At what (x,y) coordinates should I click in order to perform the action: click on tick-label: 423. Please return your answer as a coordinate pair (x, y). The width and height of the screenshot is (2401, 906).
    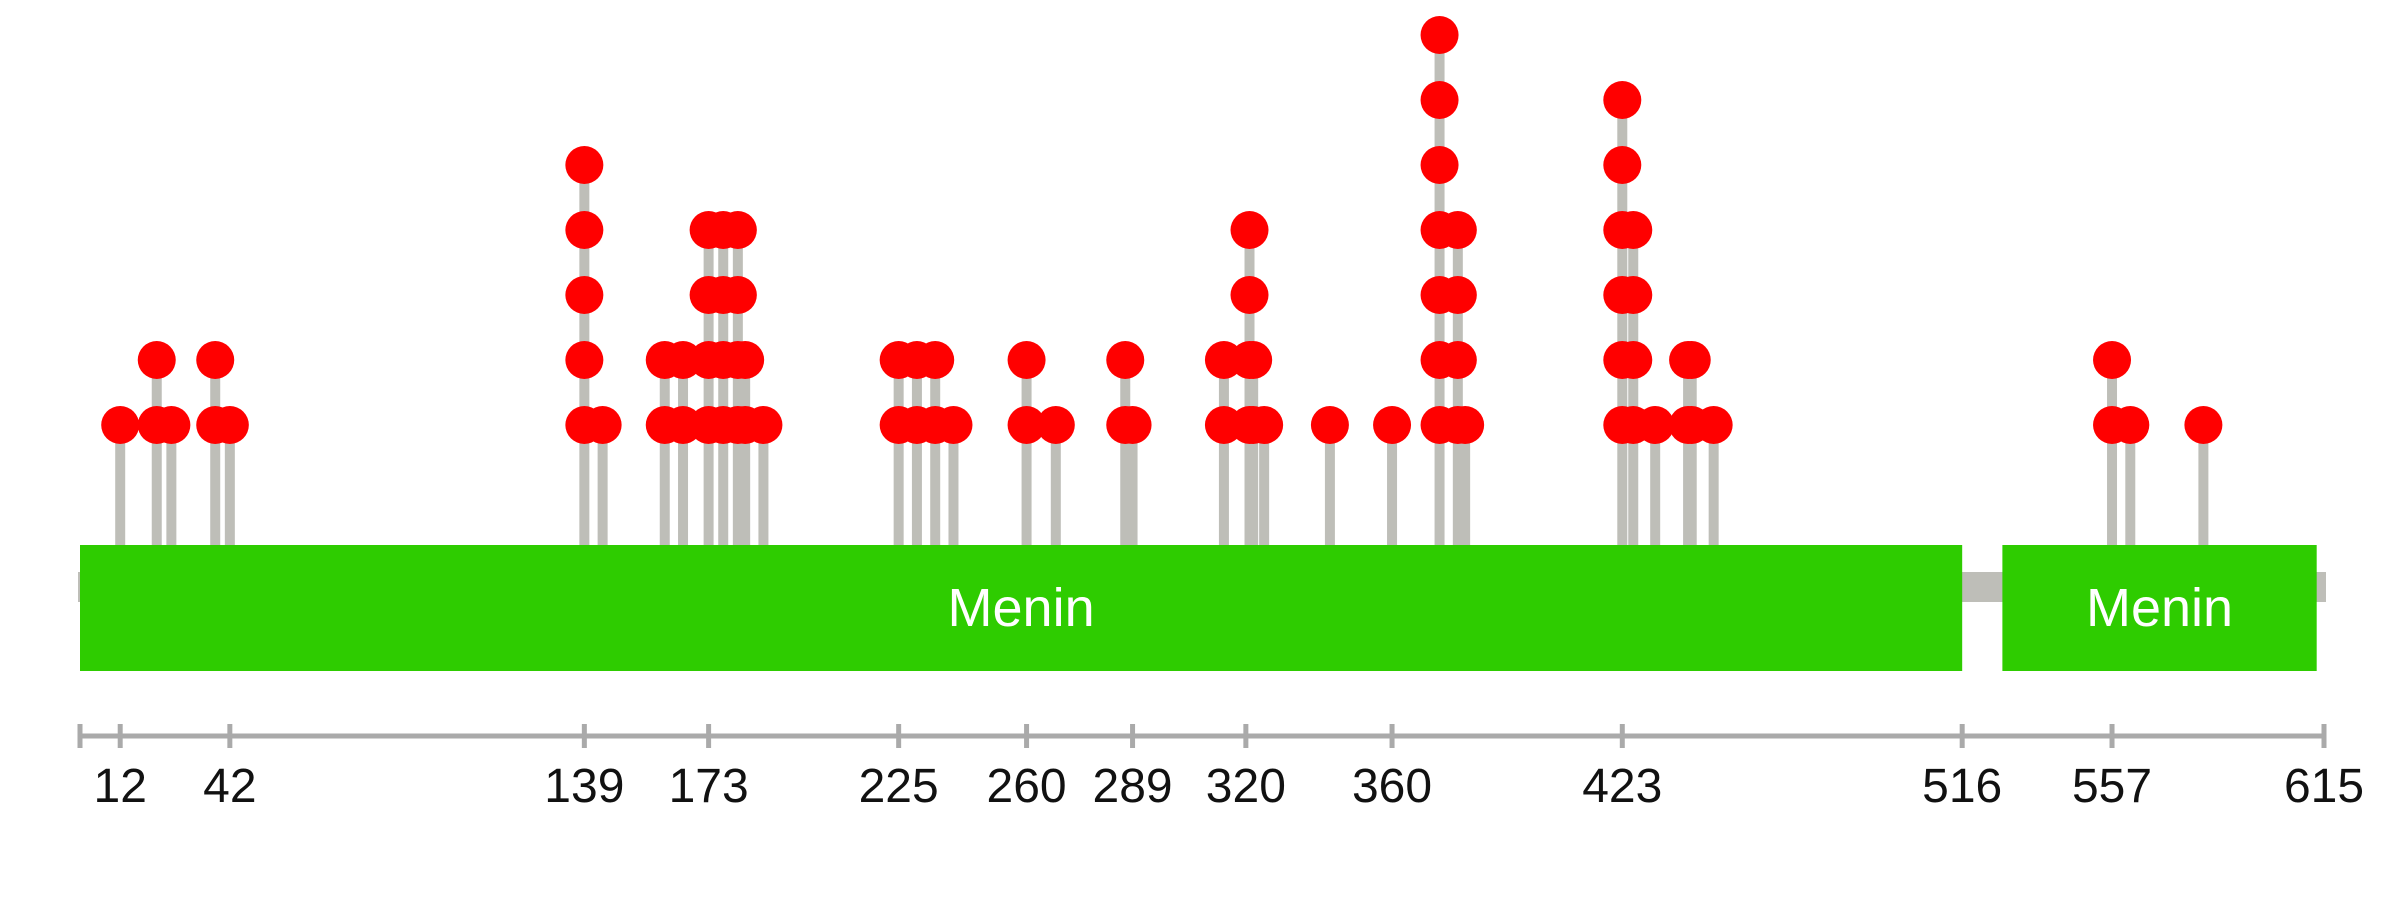
    Looking at the image, I should click on (1622, 786).